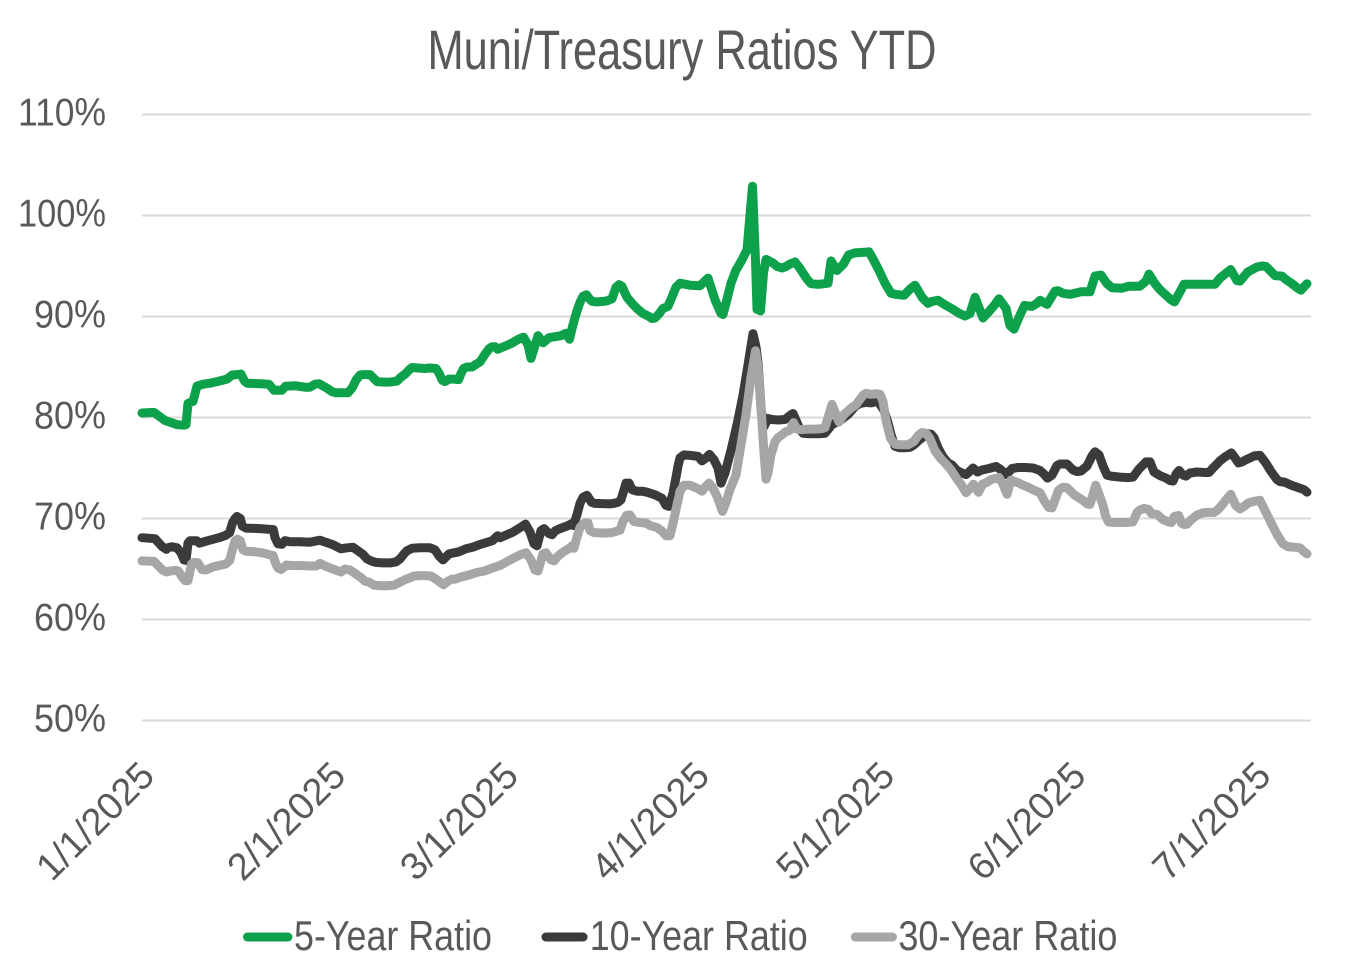 The image size is (1364, 980). What do you see at coordinates (393, 935) in the screenshot?
I see `svg-text: 5-Year Ratio` at bounding box center [393, 935].